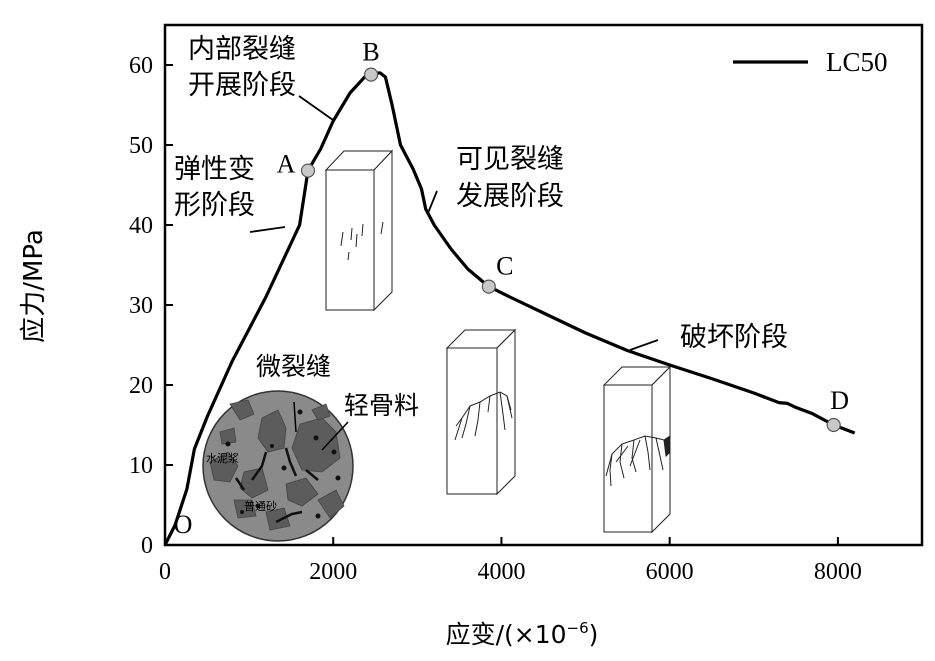 The image size is (935, 661). Describe the element at coordinates (293, 366) in the screenshot. I see `inset-label-micro-crack: 微裂缝` at that location.